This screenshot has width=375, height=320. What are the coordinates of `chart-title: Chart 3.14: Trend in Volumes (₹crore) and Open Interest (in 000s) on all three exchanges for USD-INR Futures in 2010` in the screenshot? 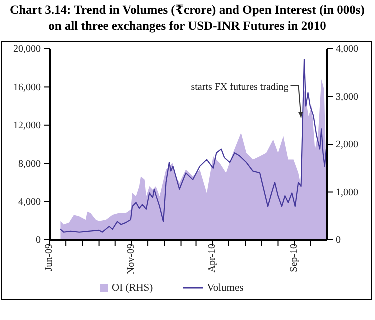 It's located at (187, 18).